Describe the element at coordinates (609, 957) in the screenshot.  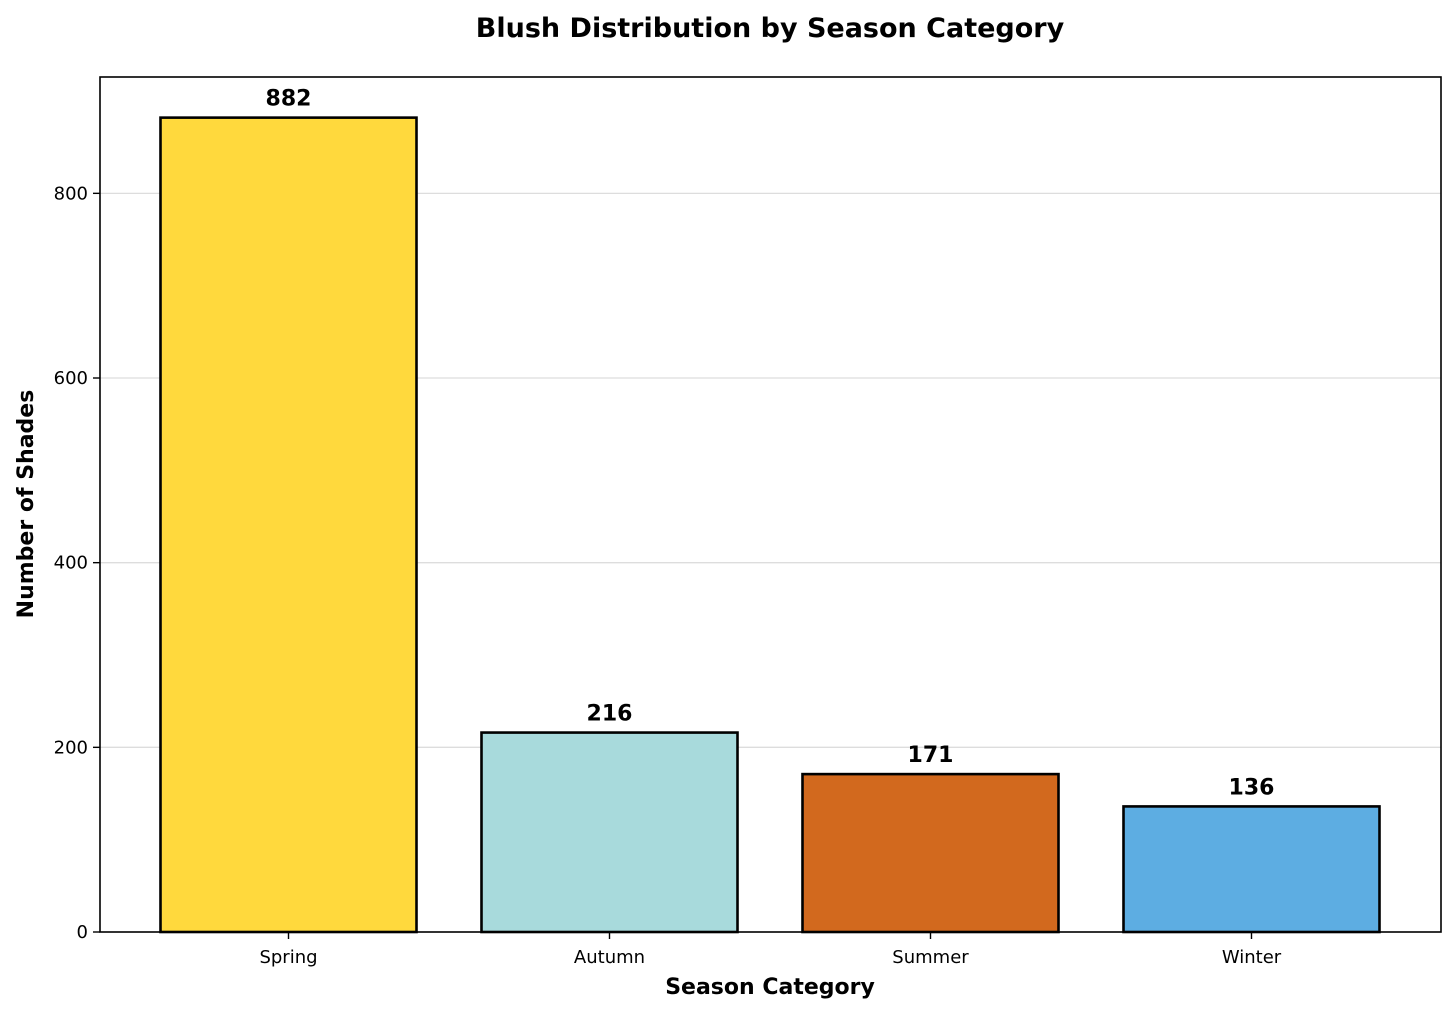
I see `x-tick-label: Autumn` at that location.